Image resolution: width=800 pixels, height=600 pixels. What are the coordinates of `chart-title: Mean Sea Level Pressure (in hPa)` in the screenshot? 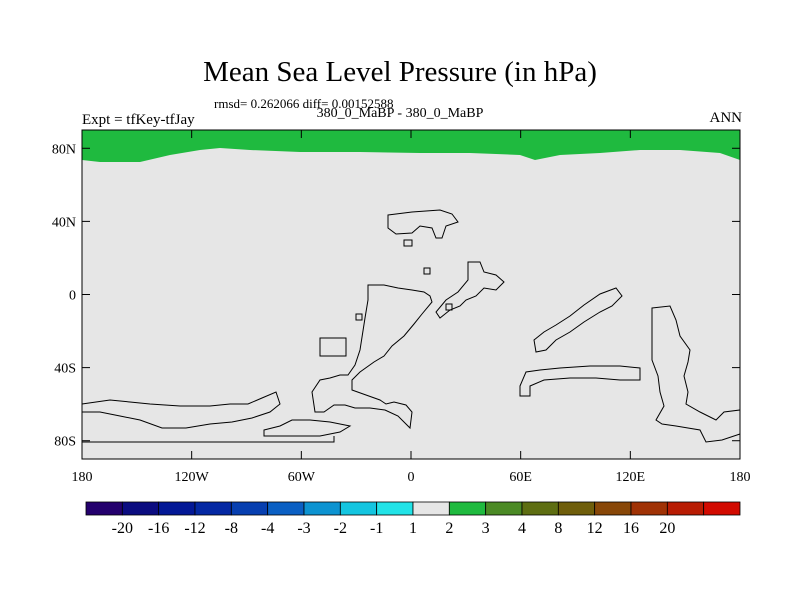 It's located at (400, 72).